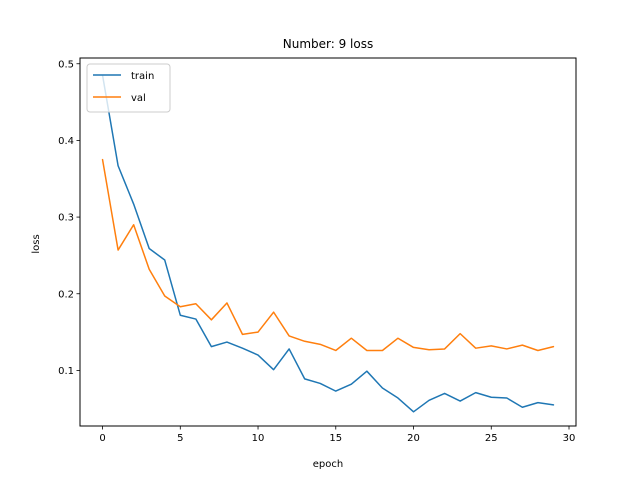 This screenshot has height=484, width=640. Describe the element at coordinates (66, 64) in the screenshot. I see `y-tick-label: 0.5` at that location.